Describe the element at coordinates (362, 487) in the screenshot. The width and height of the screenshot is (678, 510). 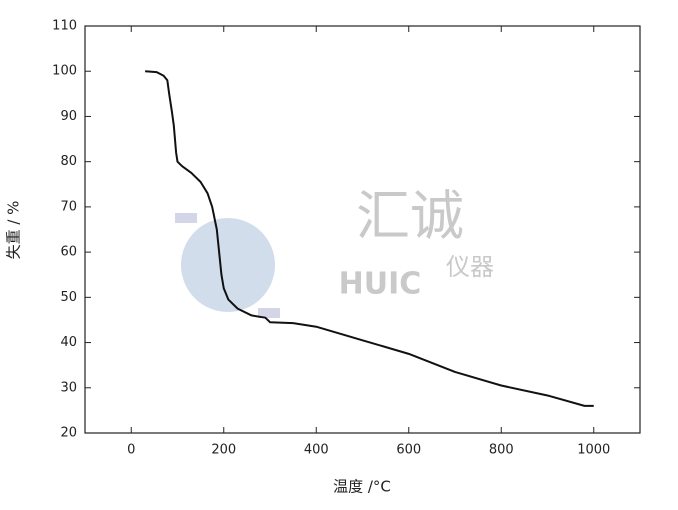
I see `x-axis-label: 温度 /°C` at that location.